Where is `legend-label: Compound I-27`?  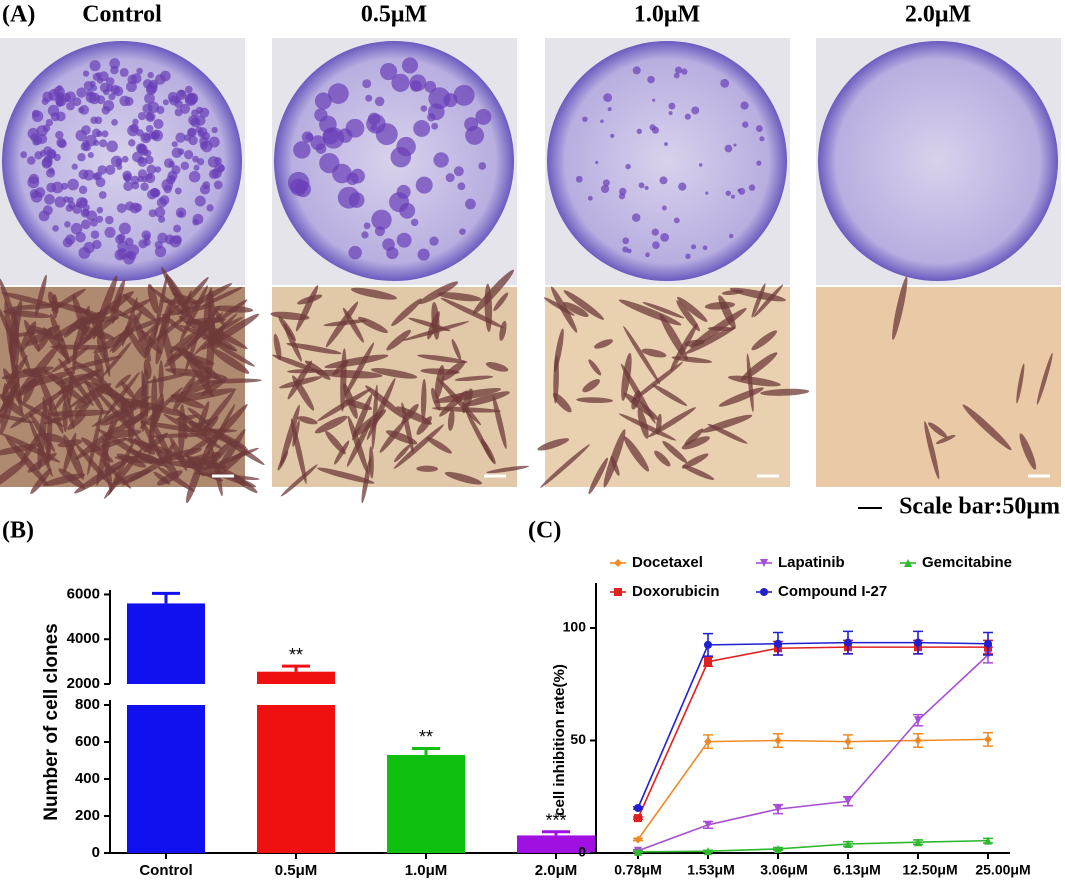 legend-label: Compound I-27 is located at coordinates (832, 591).